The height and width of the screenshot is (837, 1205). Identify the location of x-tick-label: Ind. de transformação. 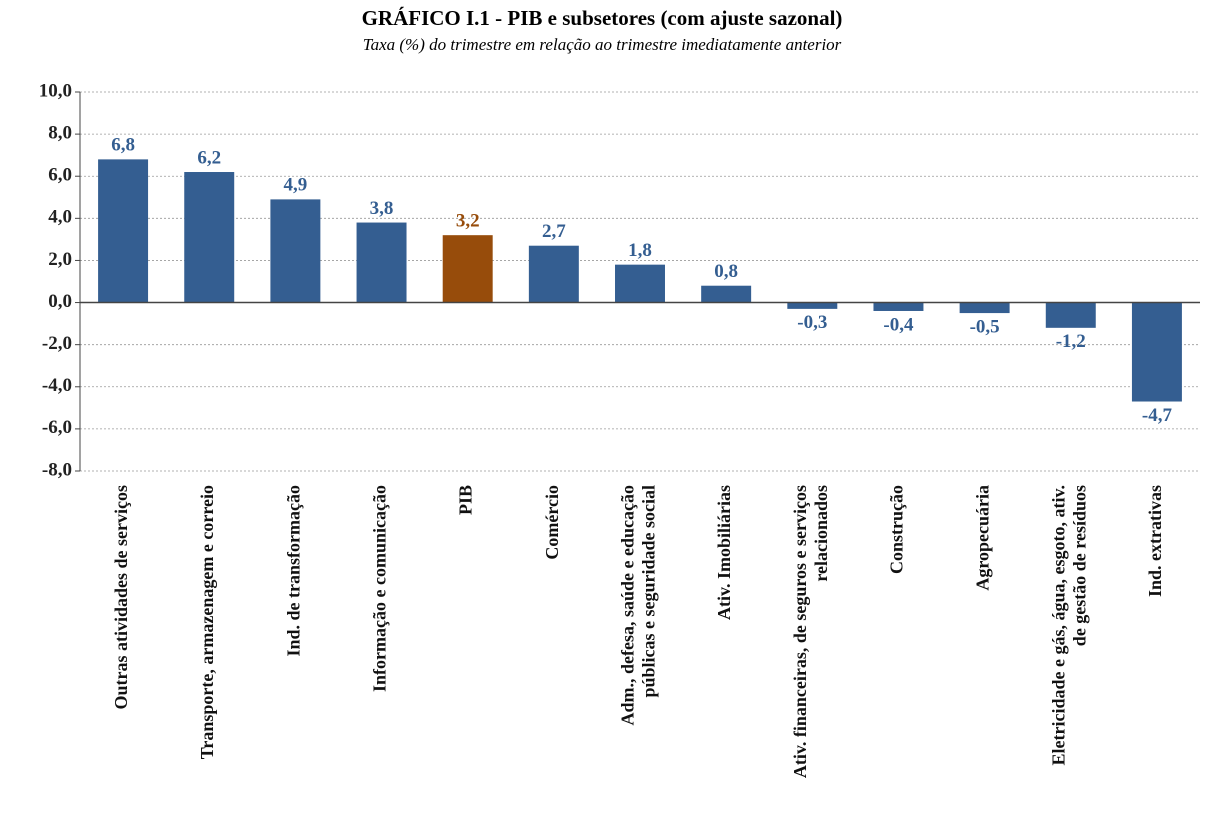
(294, 571).